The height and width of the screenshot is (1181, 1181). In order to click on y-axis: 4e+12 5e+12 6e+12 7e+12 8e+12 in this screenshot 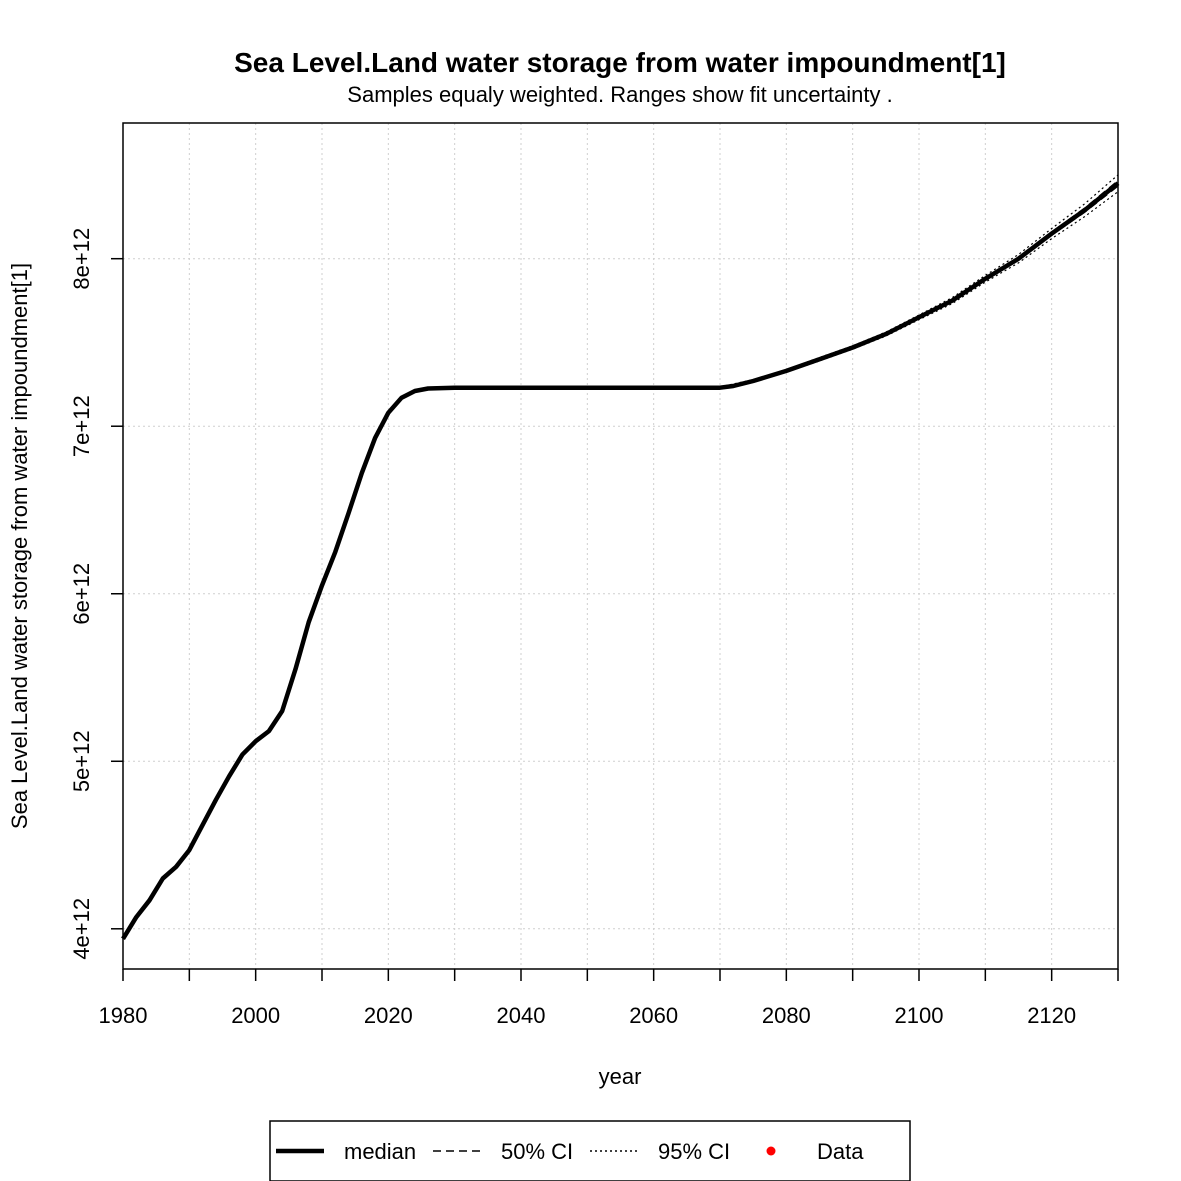, I will do `click(96, 594)`.